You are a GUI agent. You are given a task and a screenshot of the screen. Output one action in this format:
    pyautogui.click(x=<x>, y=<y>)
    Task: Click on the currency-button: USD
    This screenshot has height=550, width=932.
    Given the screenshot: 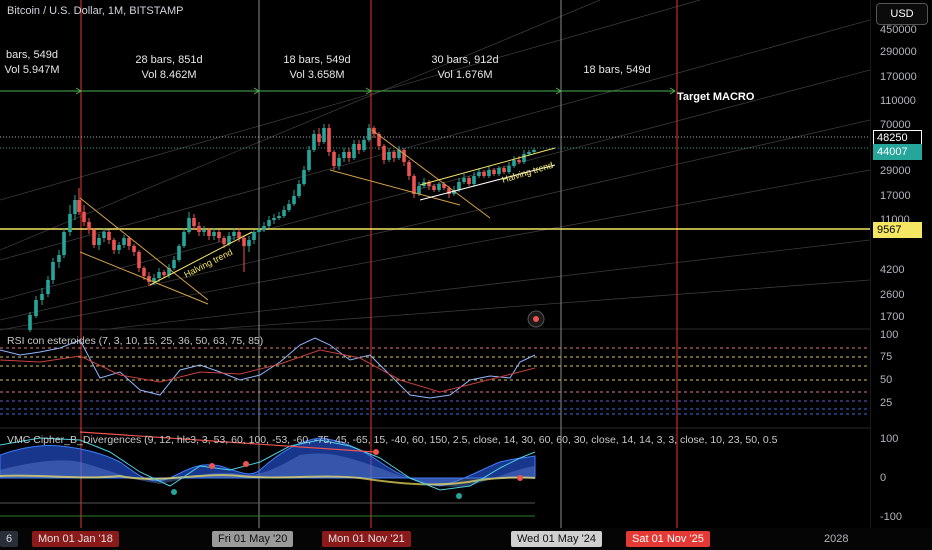 What is the action you would take?
    pyautogui.click(x=902, y=14)
    